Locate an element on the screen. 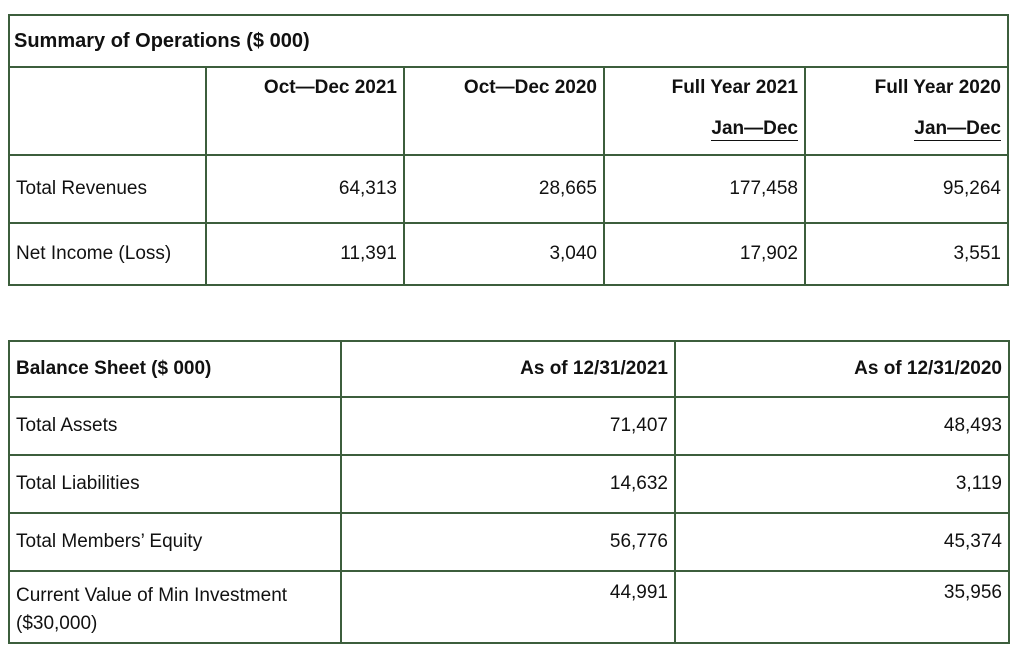 This screenshot has height=655, width=1024. operations-title: Summary of Operations ($ 000) is located at coordinates (508, 41).